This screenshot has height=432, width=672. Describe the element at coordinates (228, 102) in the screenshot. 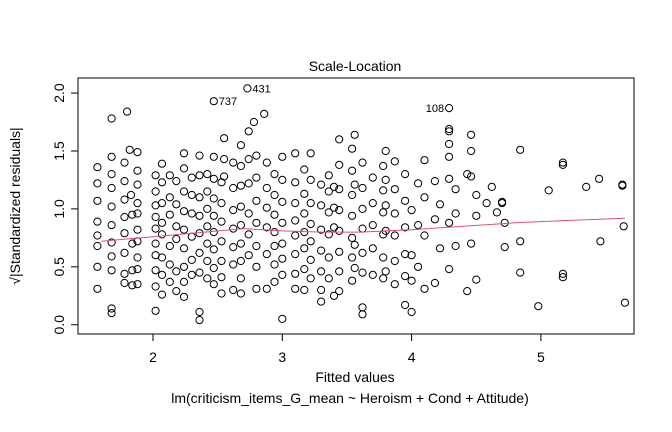

I see `point-label: 737` at that location.